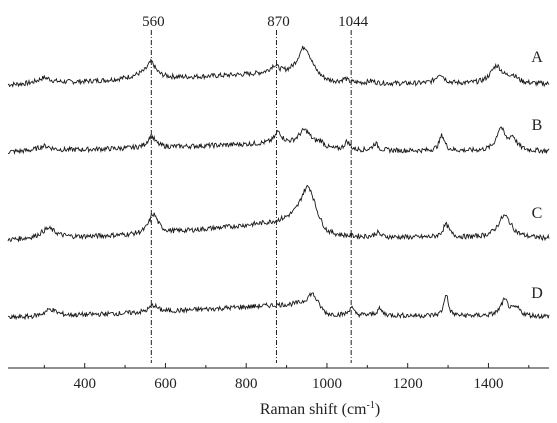 This screenshot has height=423, width=557. I want to click on x-tick-label: 1000, so click(327, 384).